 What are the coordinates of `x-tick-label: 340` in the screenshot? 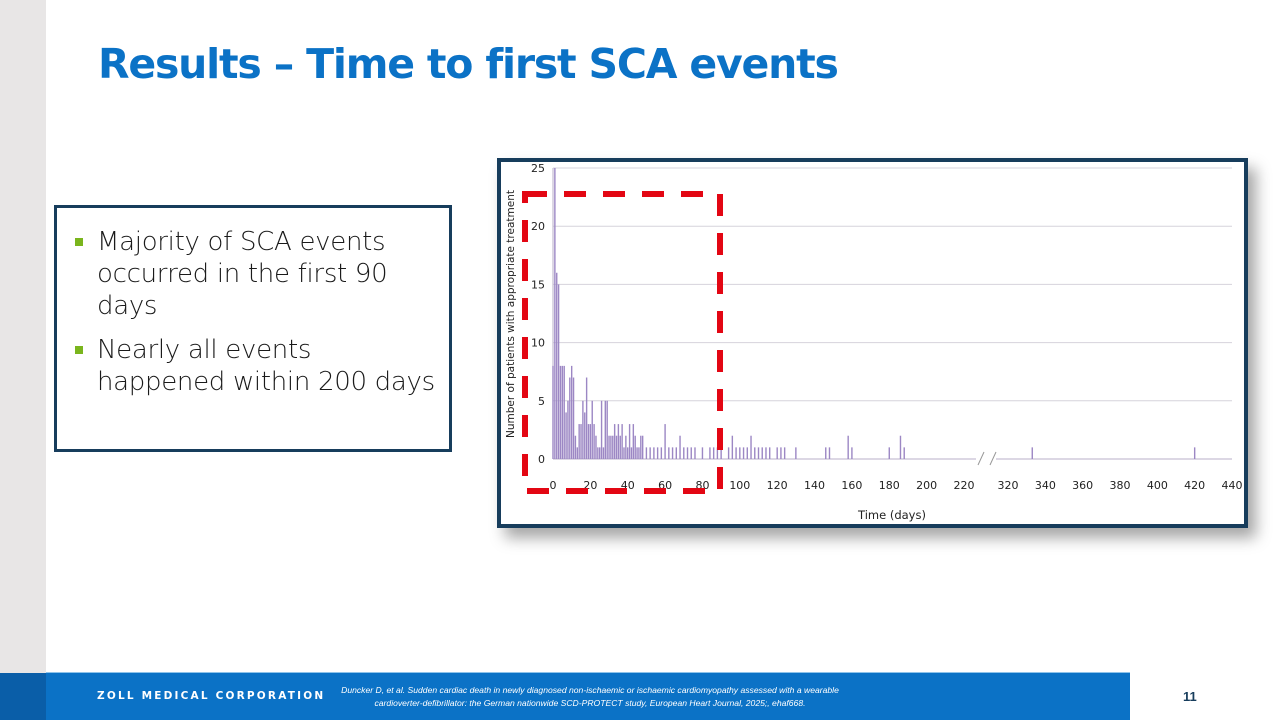 It's located at (1045, 485).